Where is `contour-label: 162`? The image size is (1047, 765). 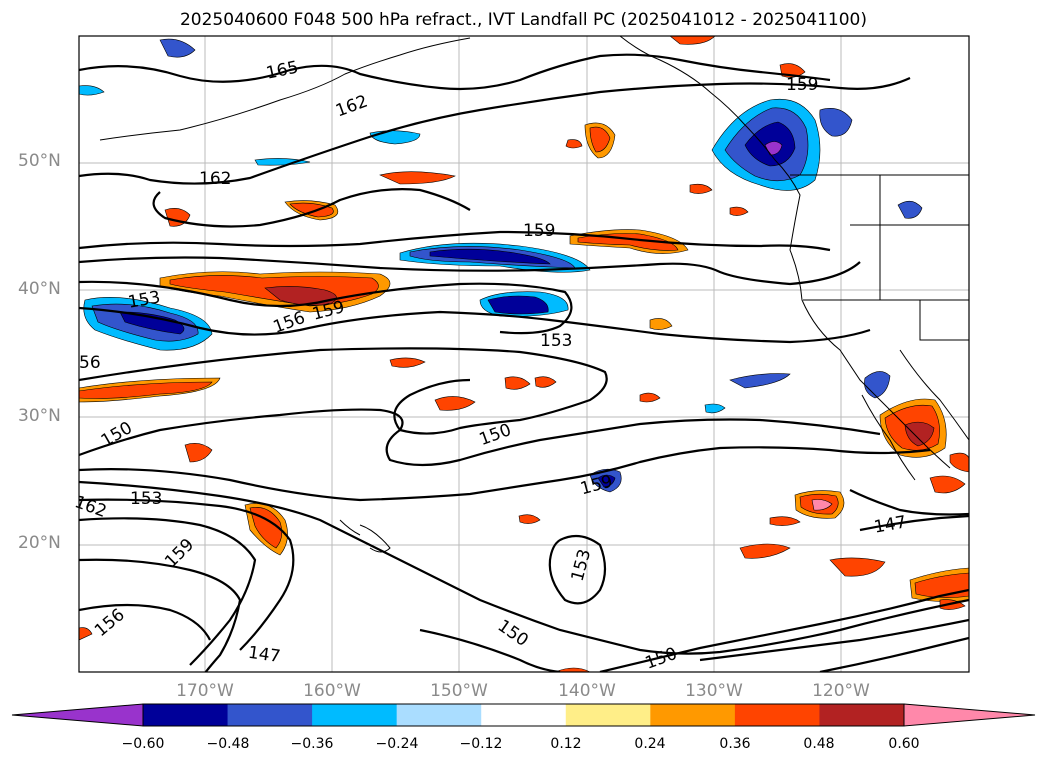
contour-label: 162 is located at coordinates (215, 179).